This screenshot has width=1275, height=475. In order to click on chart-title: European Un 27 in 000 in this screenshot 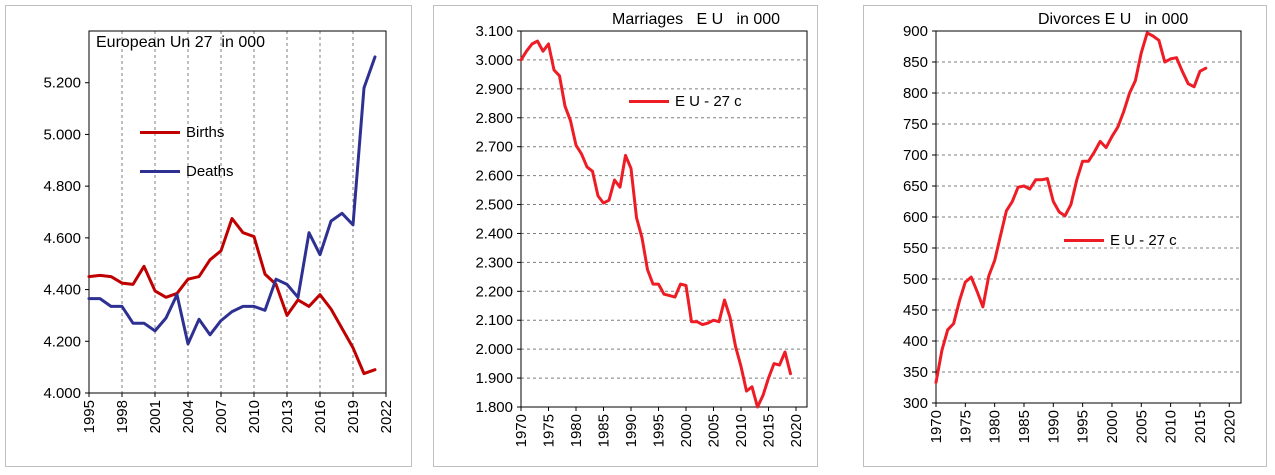, I will do `click(181, 42)`.